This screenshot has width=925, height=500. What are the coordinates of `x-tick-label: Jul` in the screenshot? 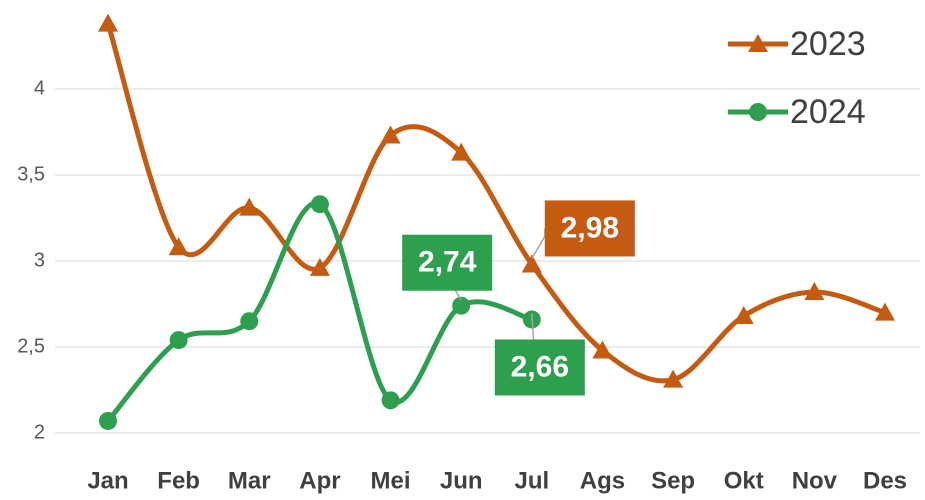 It's located at (531, 480).